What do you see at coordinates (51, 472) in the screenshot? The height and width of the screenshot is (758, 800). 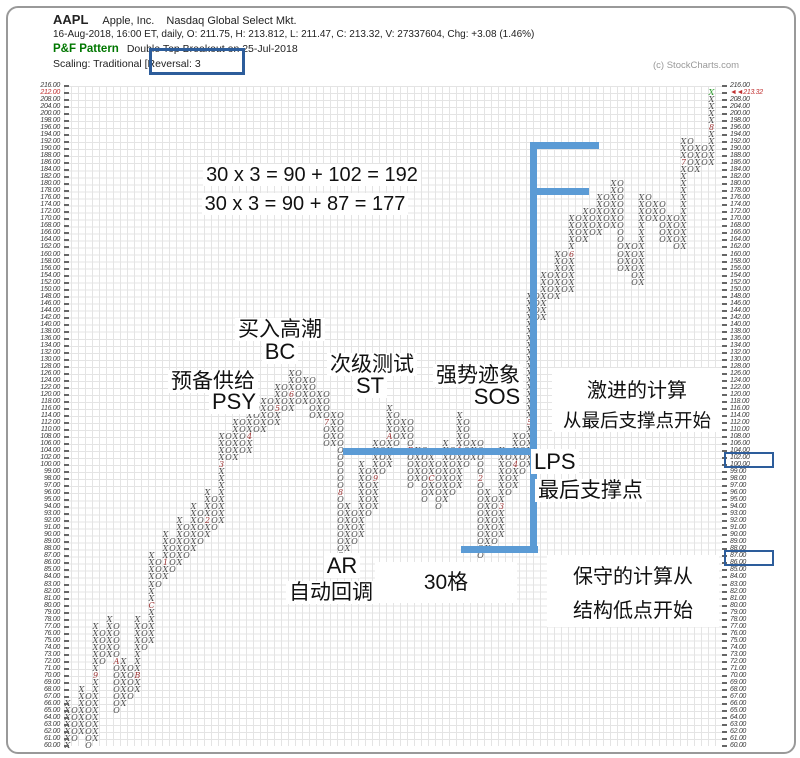 I see `price-label: 99.00` at bounding box center [51, 472].